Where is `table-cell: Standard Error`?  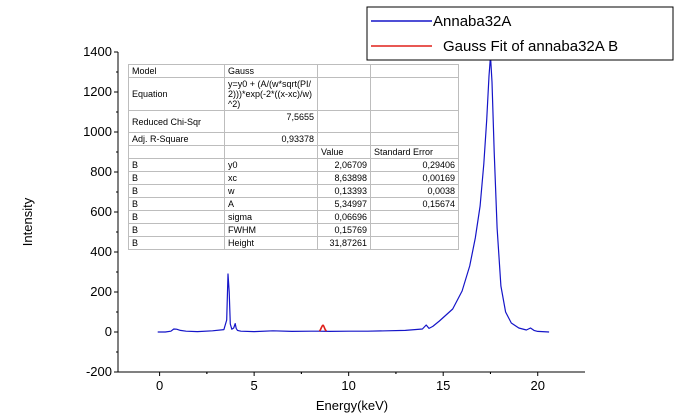
table-cell: Standard Error is located at coordinates (414, 152).